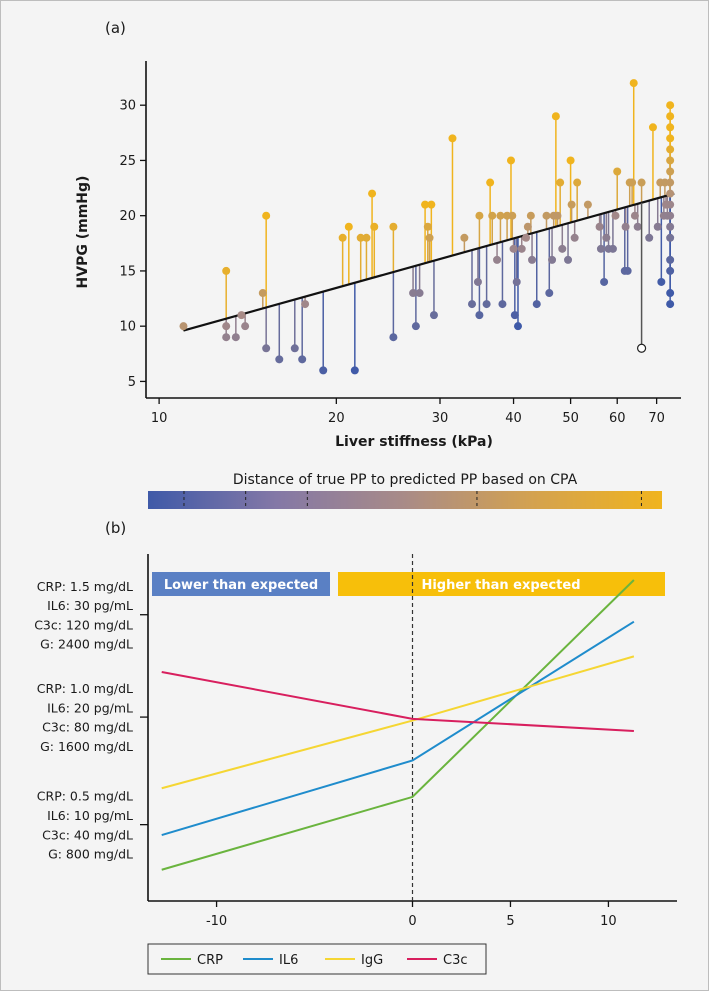  I want to click on x-tick-label: 0, so click(412, 921).